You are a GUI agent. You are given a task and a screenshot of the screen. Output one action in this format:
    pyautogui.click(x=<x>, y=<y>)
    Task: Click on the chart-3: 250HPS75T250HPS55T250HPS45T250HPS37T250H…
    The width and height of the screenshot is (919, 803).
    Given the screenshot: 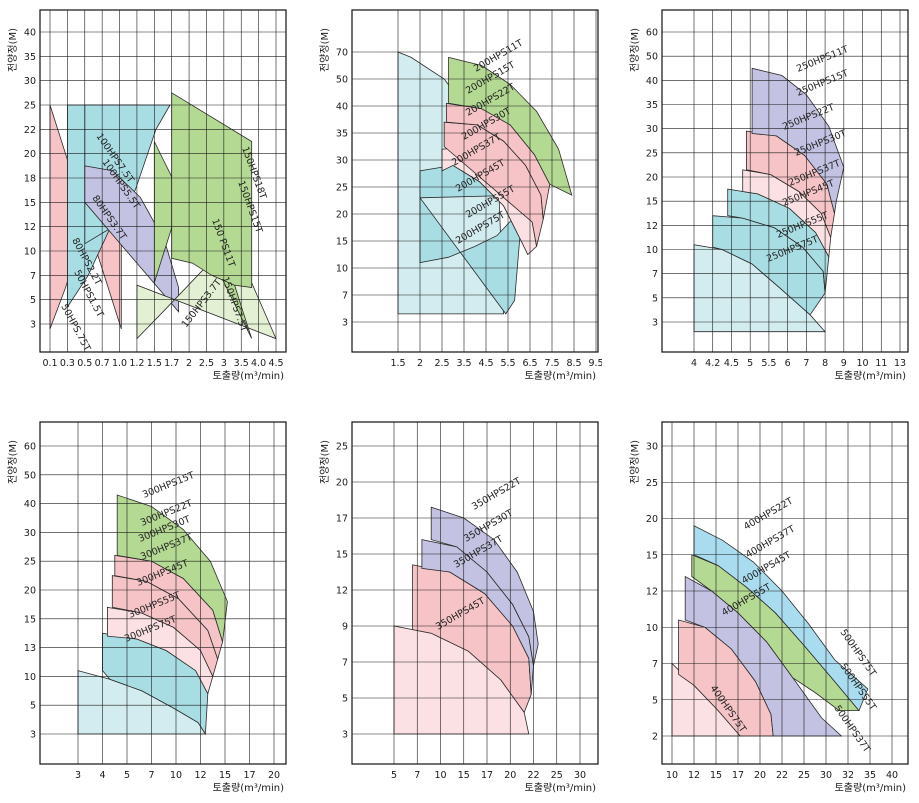 What is the action you would take?
    pyautogui.click(x=769, y=195)
    